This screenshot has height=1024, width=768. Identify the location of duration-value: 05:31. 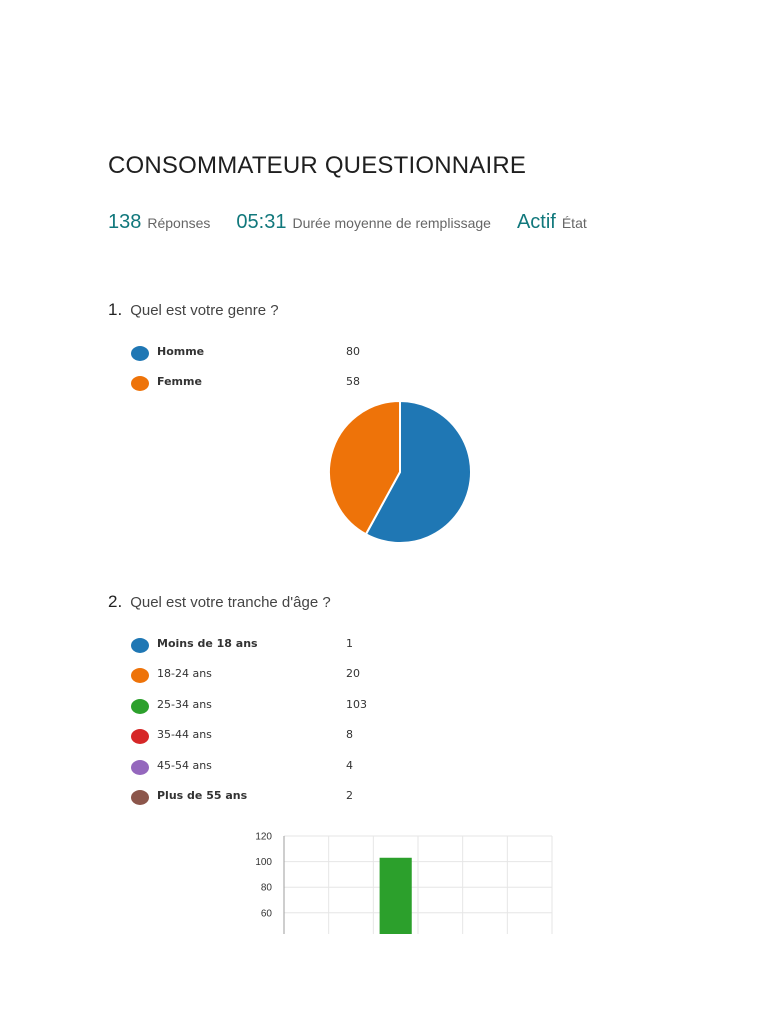
(261, 222).